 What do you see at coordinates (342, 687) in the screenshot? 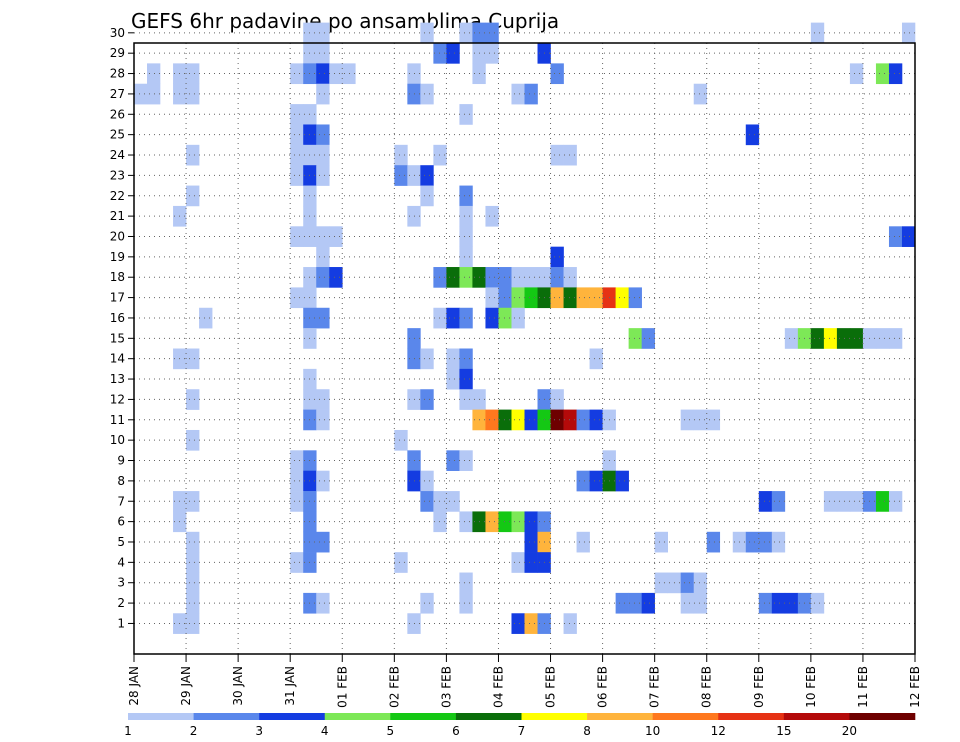
I see `x-tick-label: 01 FEB` at bounding box center [342, 687].